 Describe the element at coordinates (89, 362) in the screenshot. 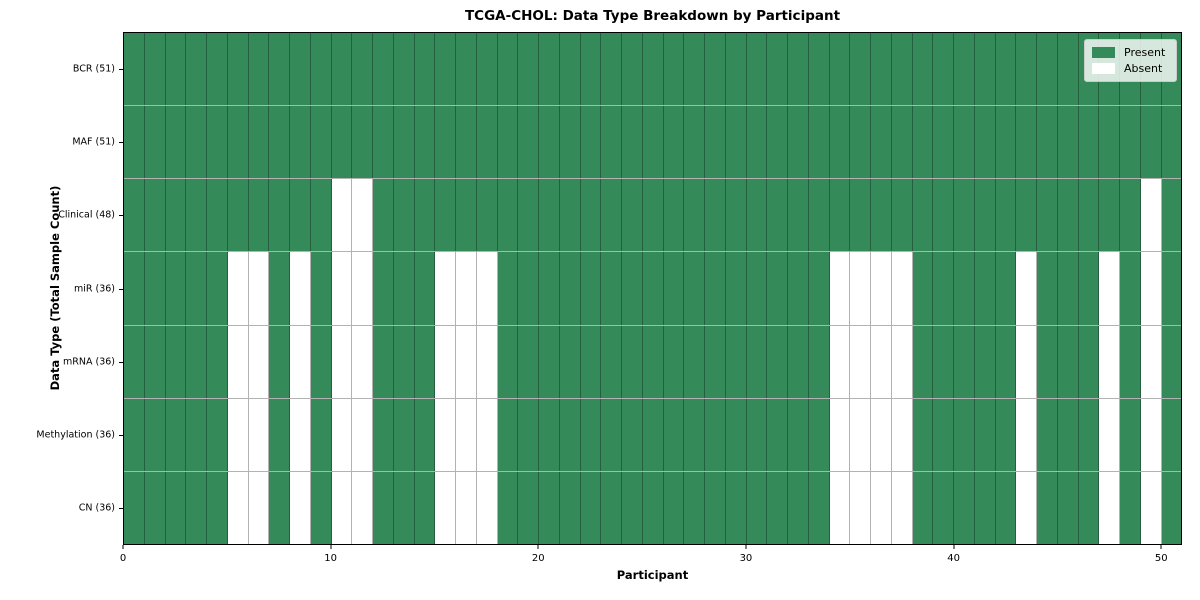

I see `y-tick-label: mRNA (36)` at that location.